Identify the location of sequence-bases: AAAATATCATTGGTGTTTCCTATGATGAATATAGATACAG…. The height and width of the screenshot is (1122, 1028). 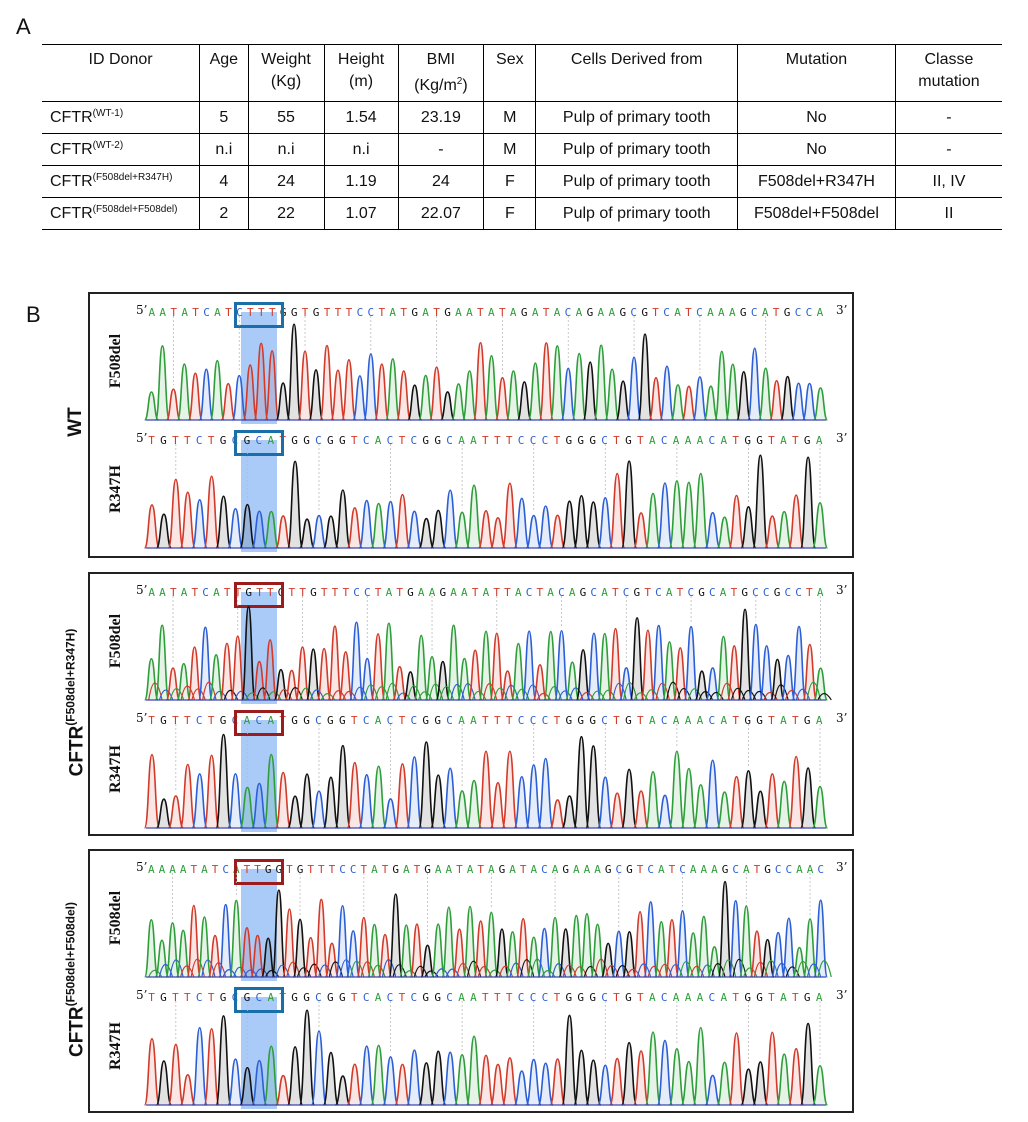
(488, 869).